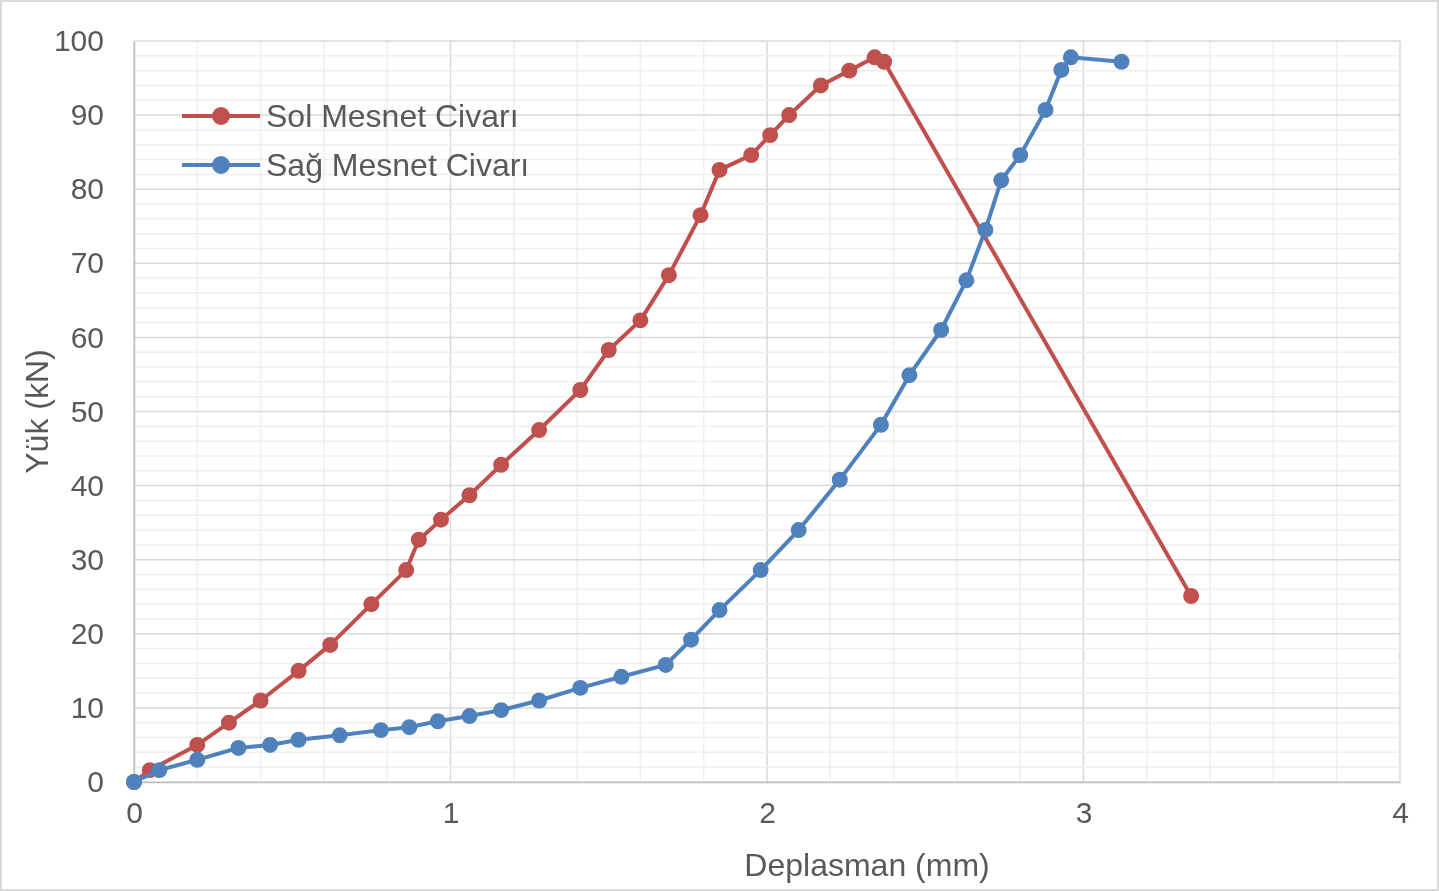 The image size is (1439, 891). What do you see at coordinates (392, 116) in the screenshot?
I see `legend-label: Sol Mesnet Civarı` at bounding box center [392, 116].